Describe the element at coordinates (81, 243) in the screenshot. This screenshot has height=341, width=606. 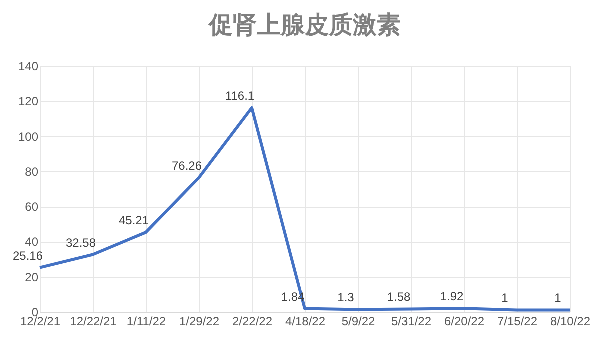
I see `data-label: 32.58` at that location.